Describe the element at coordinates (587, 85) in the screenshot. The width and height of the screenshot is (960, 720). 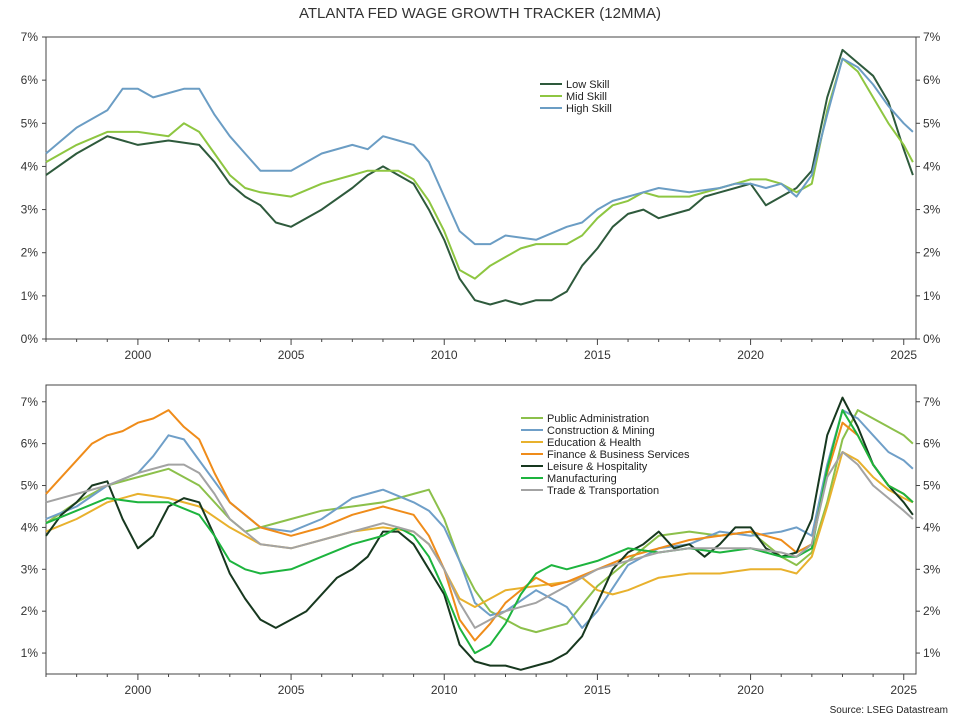
I see `legend-label-low-skill: Low Skill` at that location.